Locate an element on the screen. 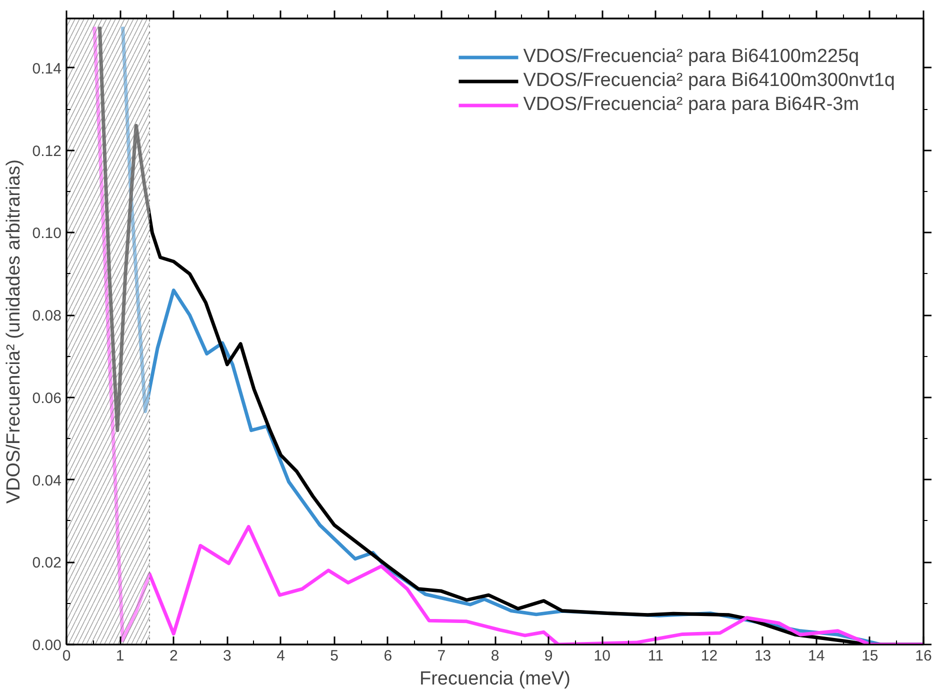 The width and height of the screenshot is (943, 692). legend-label: VDOS/Frecuencia² para Bi64100m300nvt1q is located at coordinates (709, 81).